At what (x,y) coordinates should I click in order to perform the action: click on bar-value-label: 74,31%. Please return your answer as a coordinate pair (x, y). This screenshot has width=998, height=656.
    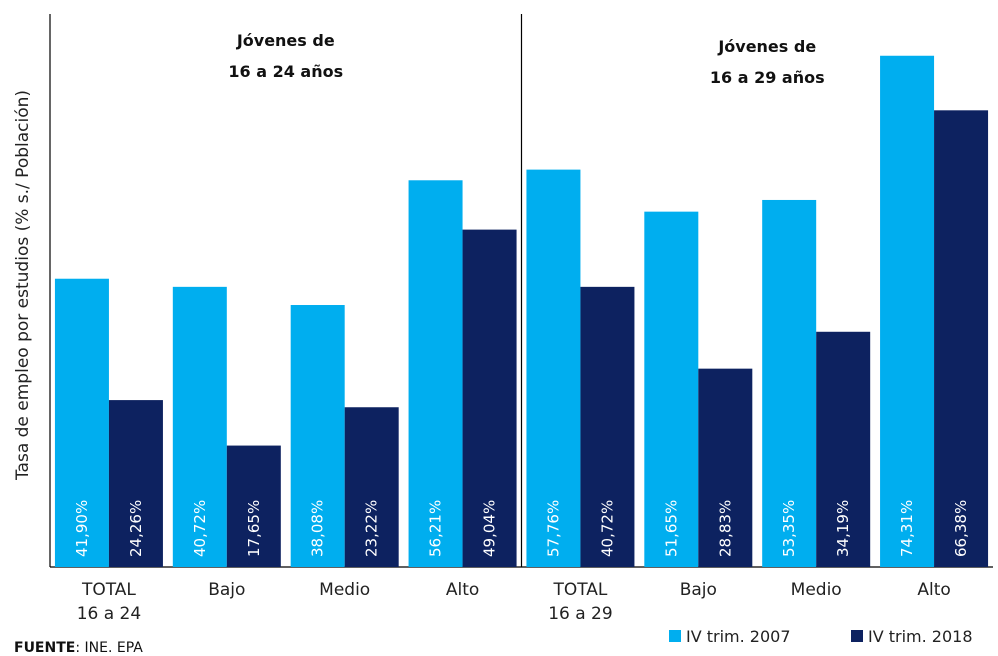
    Looking at the image, I should click on (907, 528).